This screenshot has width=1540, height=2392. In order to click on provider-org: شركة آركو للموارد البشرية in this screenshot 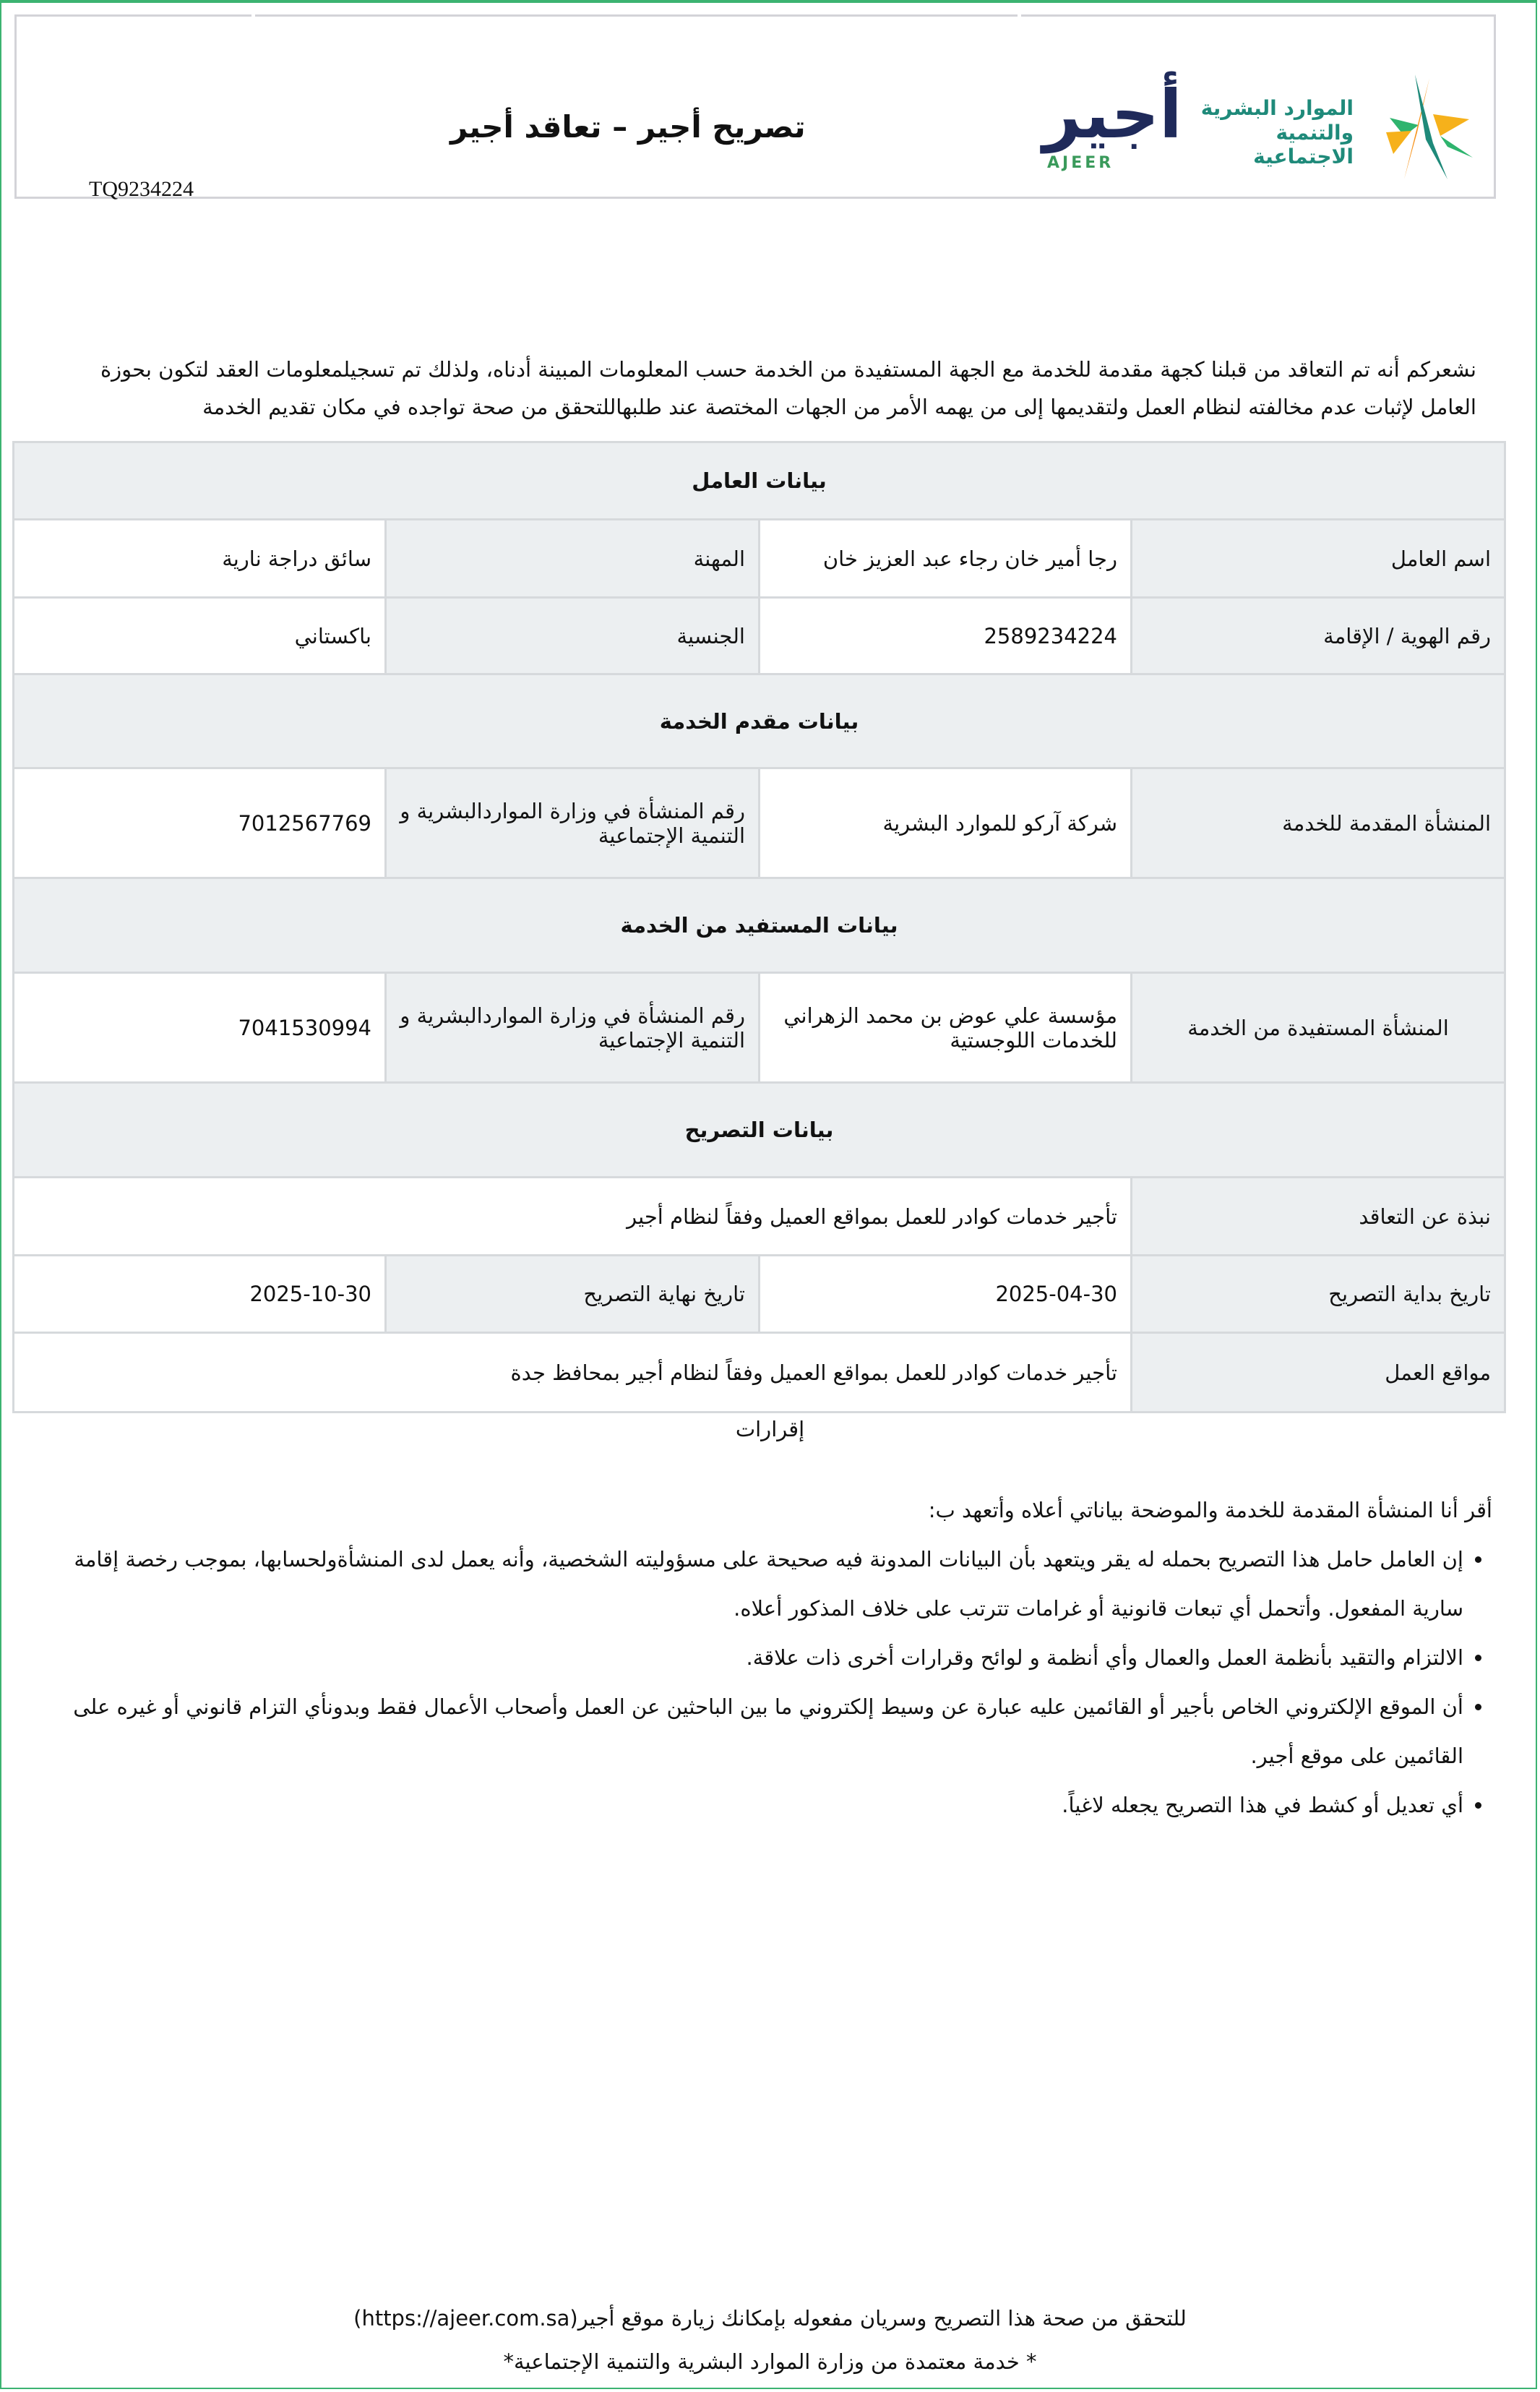, I will do `click(945, 823)`.